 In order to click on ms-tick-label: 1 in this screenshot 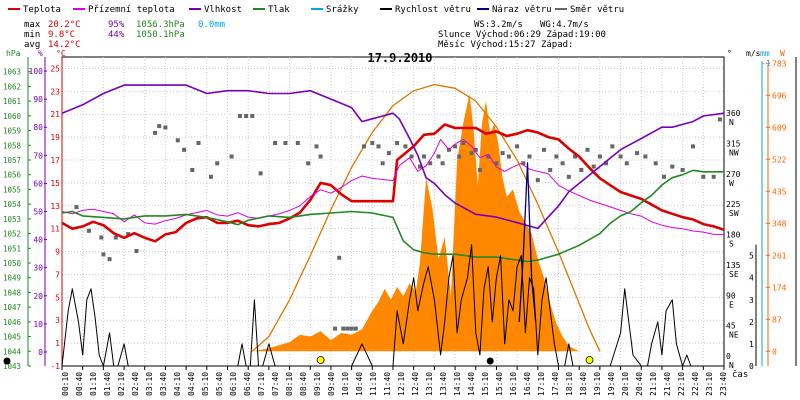, I will do `click(751, 344)`.